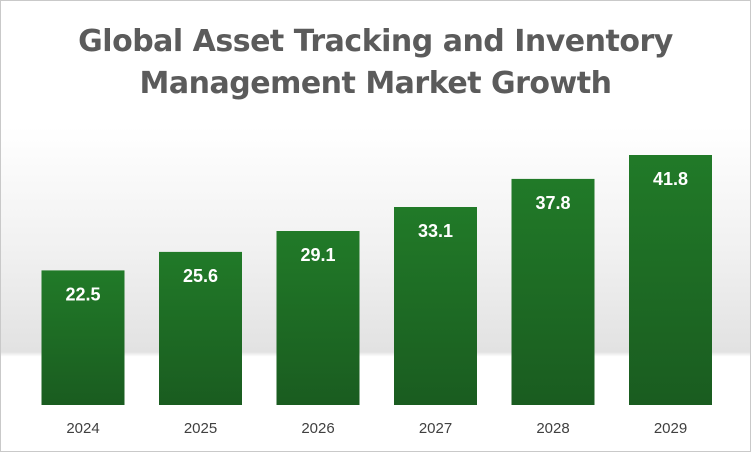  What do you see at coordinates (200, 276) in the screenshot?
I see `data-label-2025: 25.6` at bounding box center [200, 276].